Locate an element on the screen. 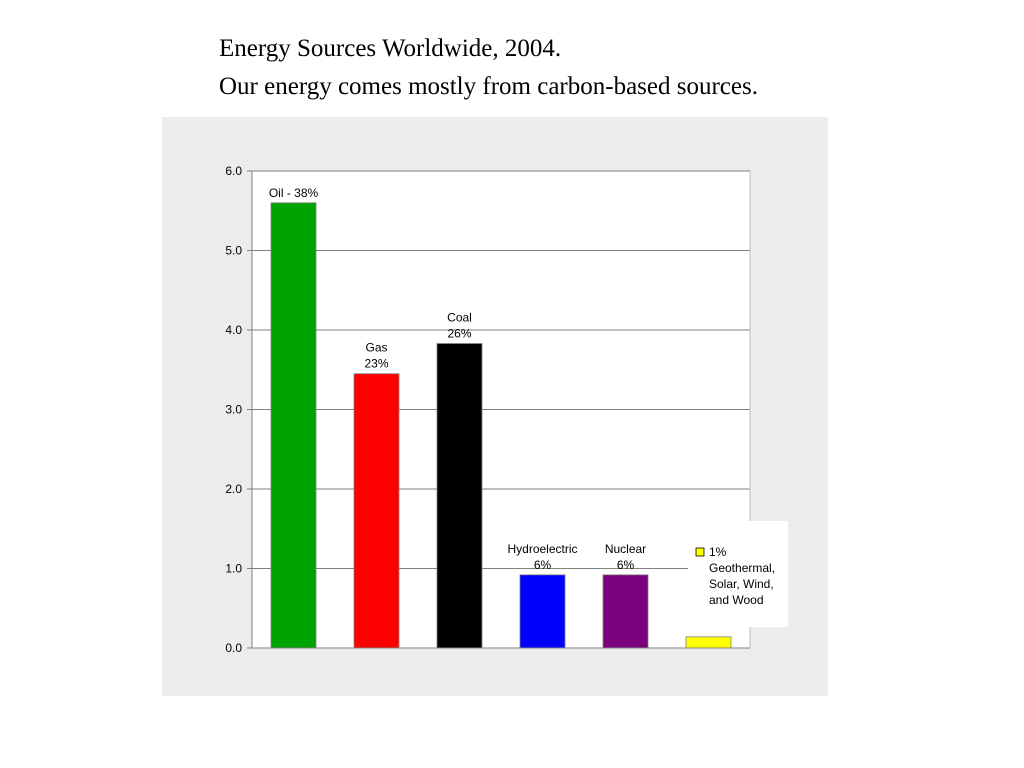 This screenshot has height=768, width=1024. data-label: Solar, Wind, is located at coordinates (741, 584).